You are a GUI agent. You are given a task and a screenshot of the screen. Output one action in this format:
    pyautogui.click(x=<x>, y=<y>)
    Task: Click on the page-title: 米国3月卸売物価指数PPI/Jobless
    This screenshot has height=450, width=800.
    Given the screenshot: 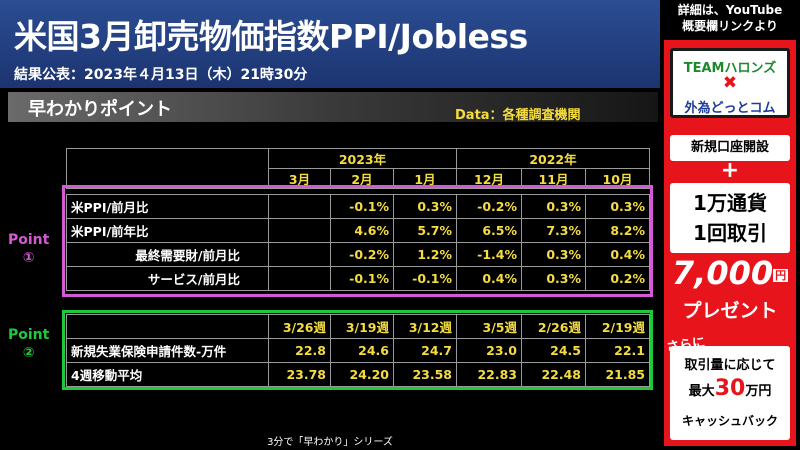 What is the action you would take?
    pyautogui.click(x=271, y=36)
    